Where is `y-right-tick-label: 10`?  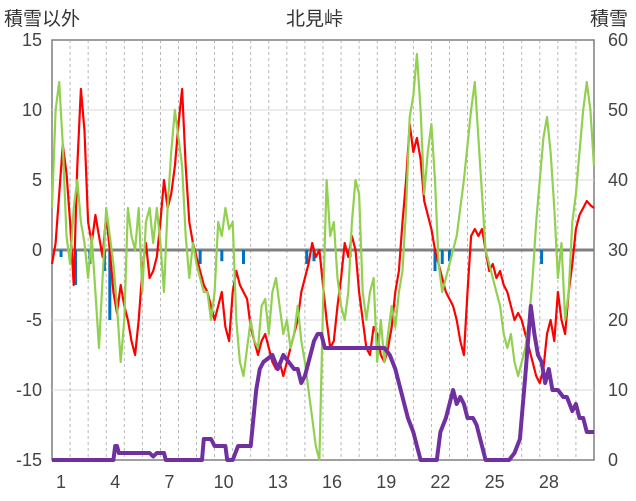 y-right-tick-label: 10 is located at coordinates (618, 390).